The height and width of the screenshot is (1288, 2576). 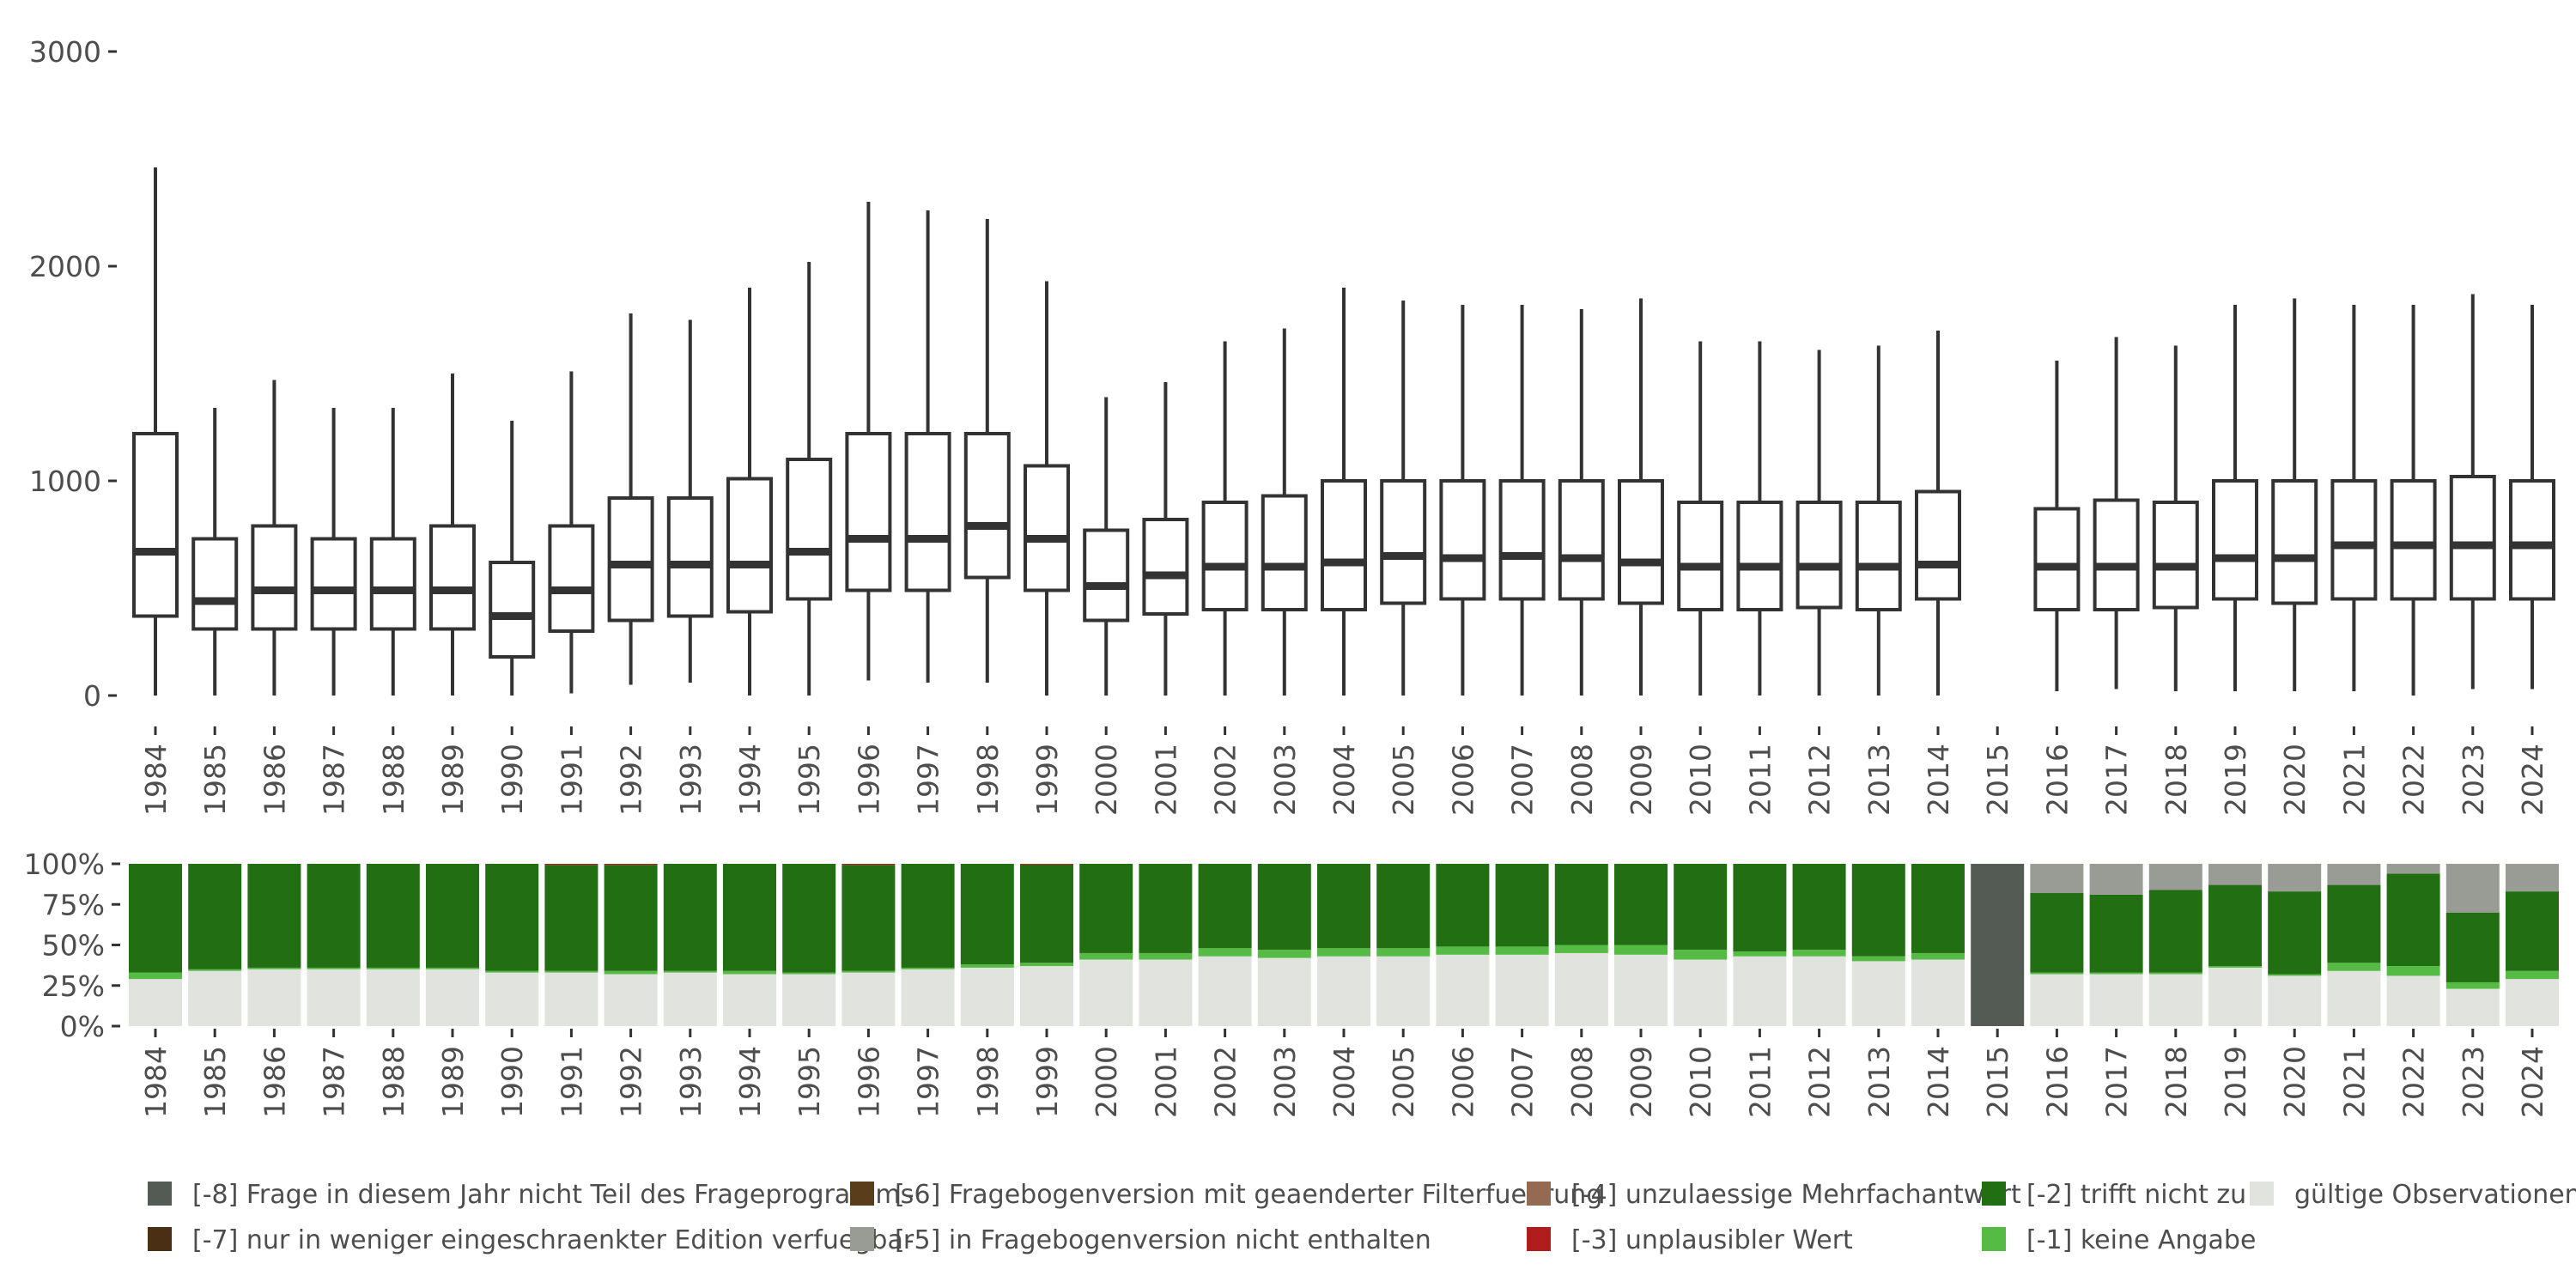 I want to click on bar-x-tick-label: 1993, so click(x=691, y=1082).